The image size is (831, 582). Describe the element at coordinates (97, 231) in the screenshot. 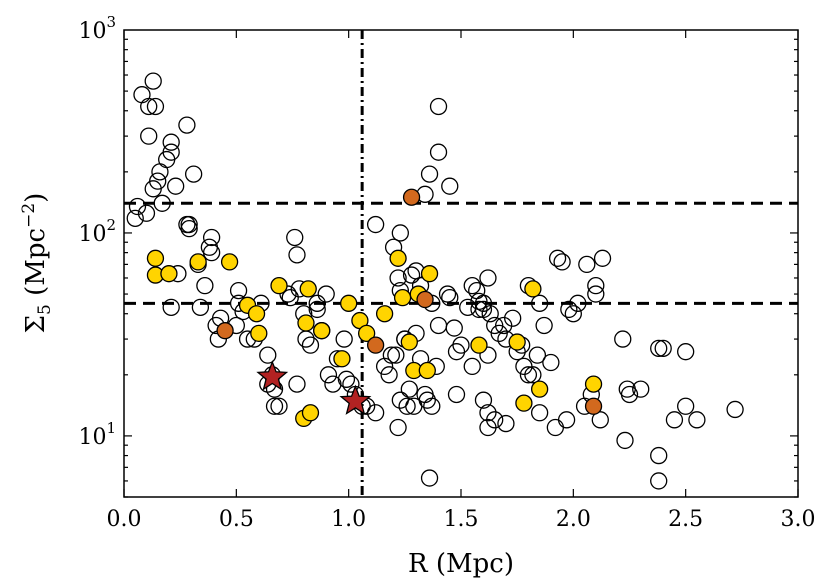

I see `y-tick-label: 102` at that location.